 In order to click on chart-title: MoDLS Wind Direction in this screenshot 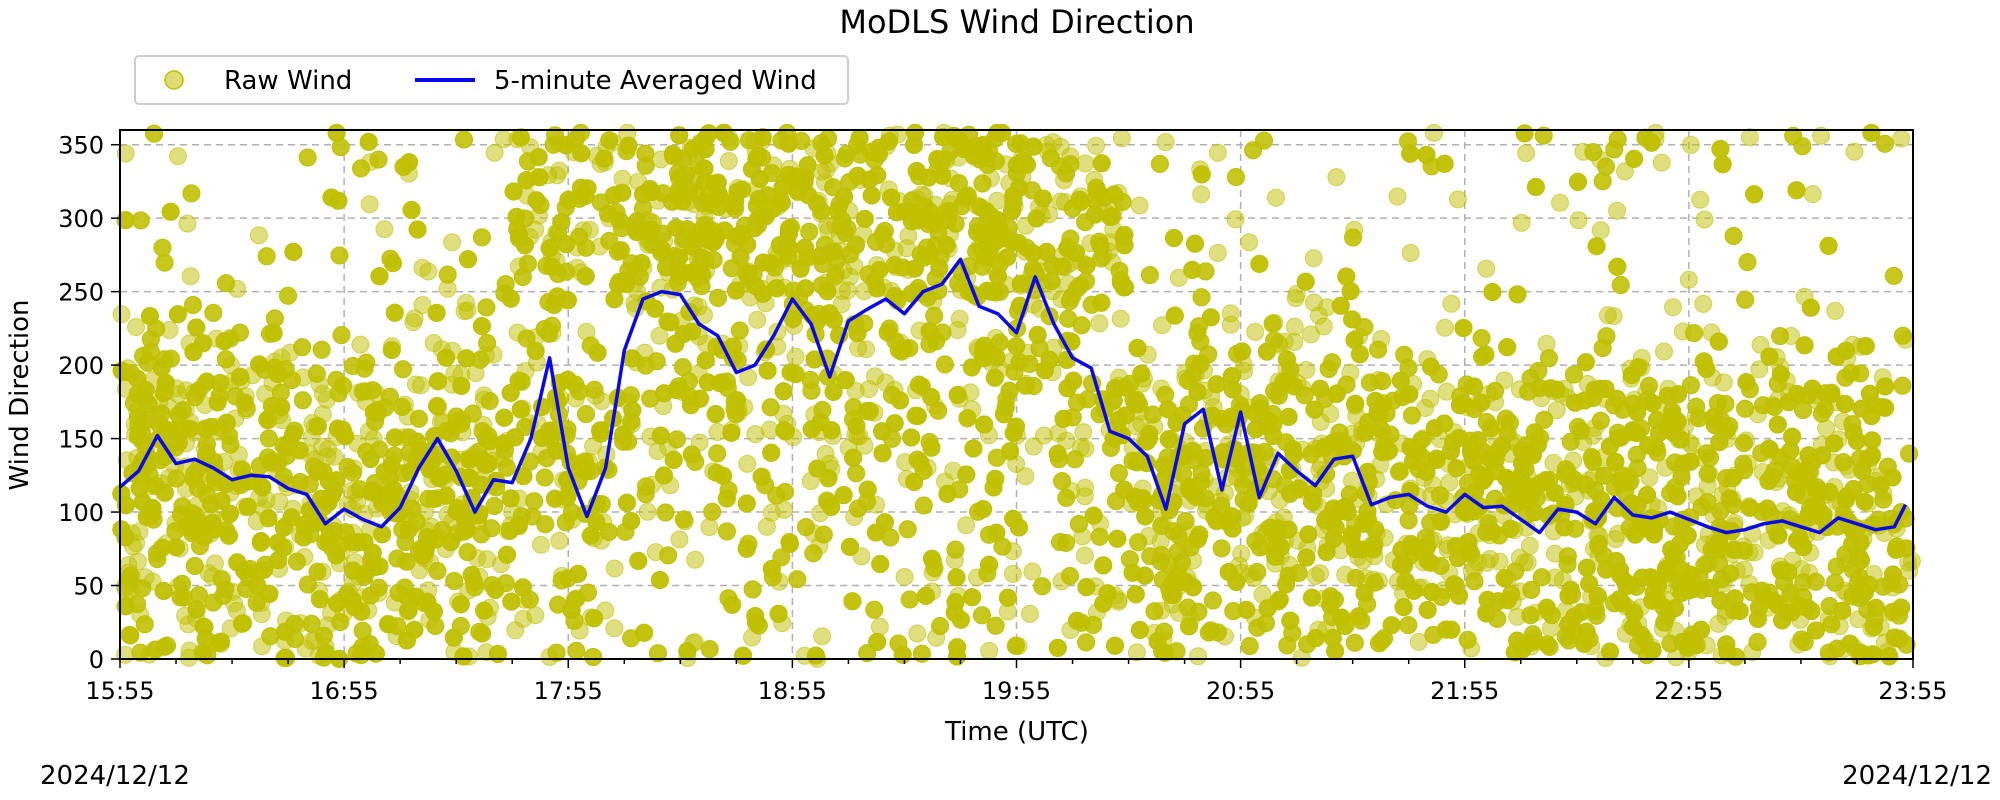, I will do `click(1016, 22)`.